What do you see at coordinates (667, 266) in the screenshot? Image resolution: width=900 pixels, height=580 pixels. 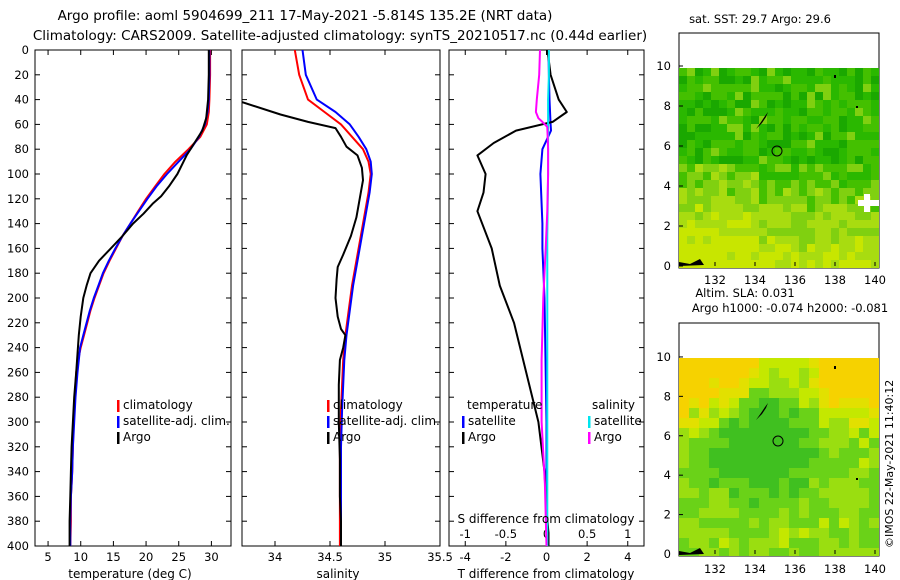 I see `lat-tick-label: 0` at bounding box center [667, 266].